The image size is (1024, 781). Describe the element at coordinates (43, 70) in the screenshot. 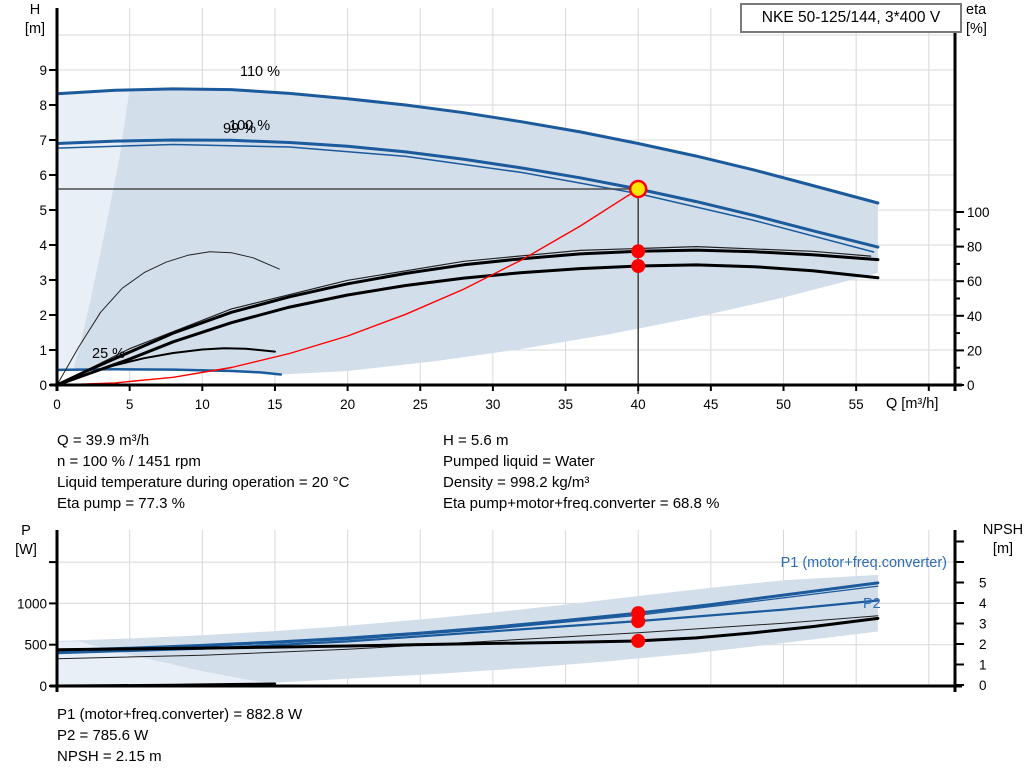

I see `tick-label: 9` at that location.